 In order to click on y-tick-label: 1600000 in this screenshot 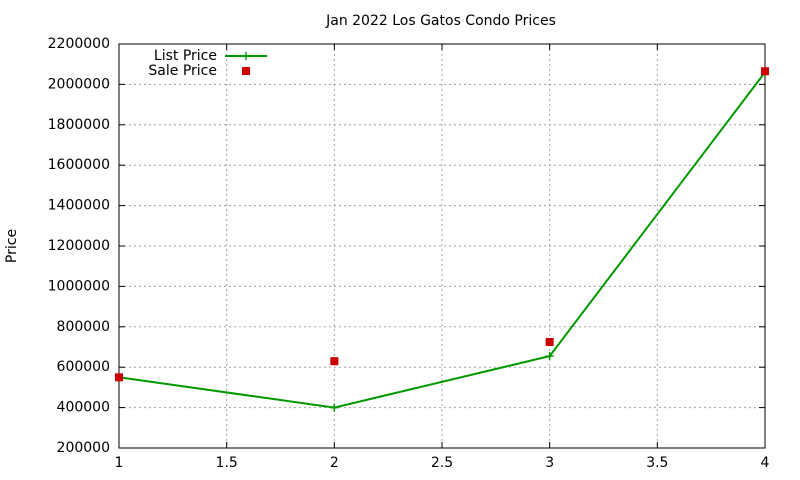, I will do `click(79, 165)`.